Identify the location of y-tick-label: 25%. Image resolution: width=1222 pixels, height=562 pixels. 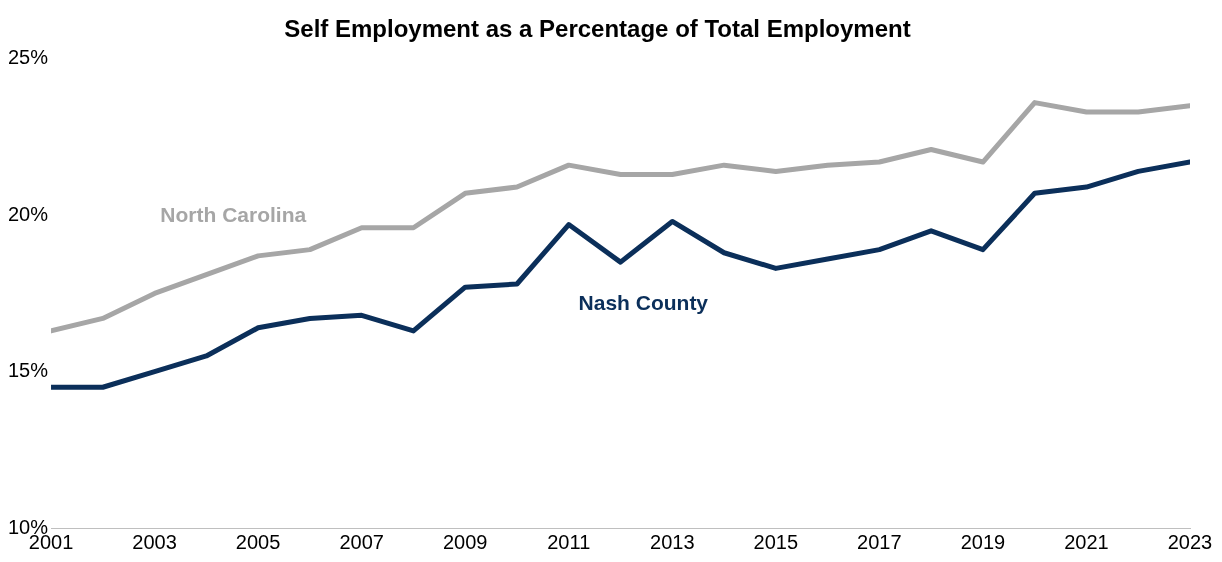
(28, 57).